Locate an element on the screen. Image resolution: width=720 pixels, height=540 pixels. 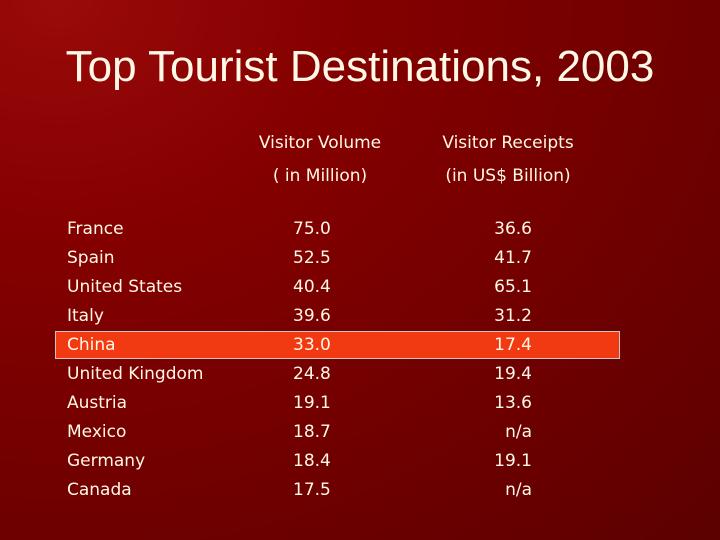
visitor-receipts-value: 65.1 is located at coordinates (513, 287).